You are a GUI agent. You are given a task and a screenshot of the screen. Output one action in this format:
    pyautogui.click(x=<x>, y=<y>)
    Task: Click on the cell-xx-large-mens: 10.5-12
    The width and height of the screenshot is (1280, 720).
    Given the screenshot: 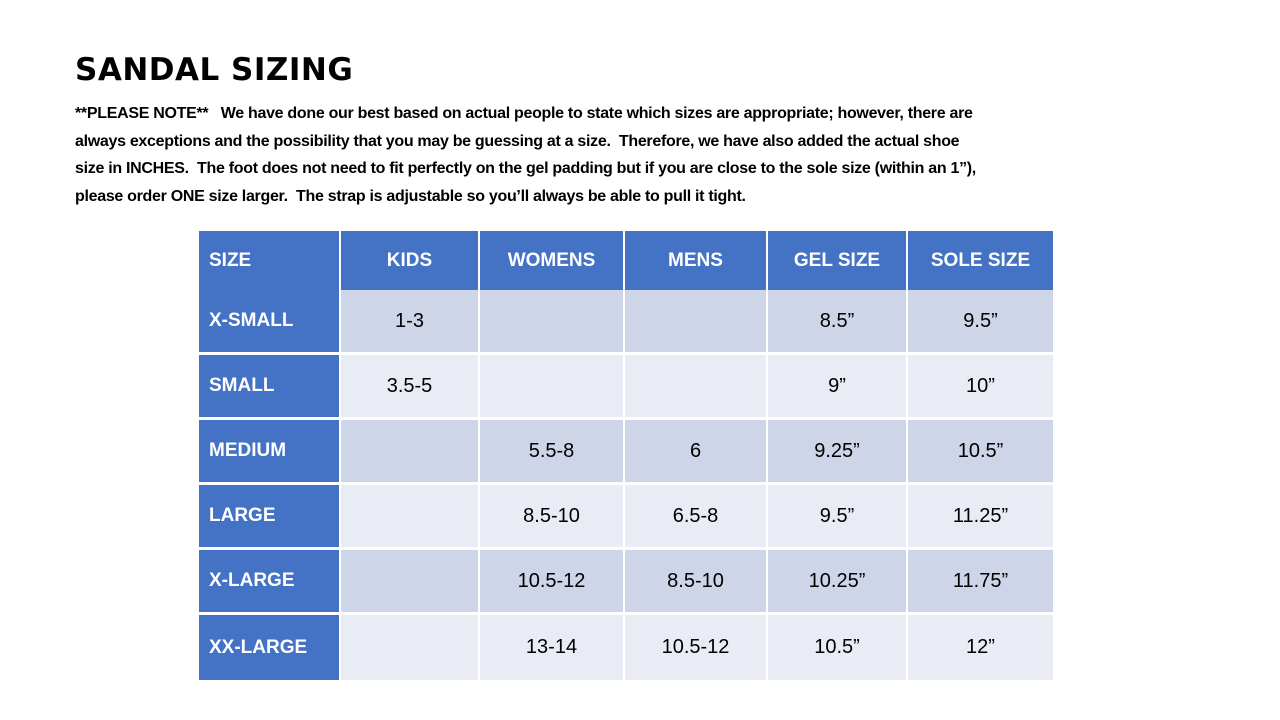 What is the action you would take?
    pyautogui.click(x=696, y=647)
    